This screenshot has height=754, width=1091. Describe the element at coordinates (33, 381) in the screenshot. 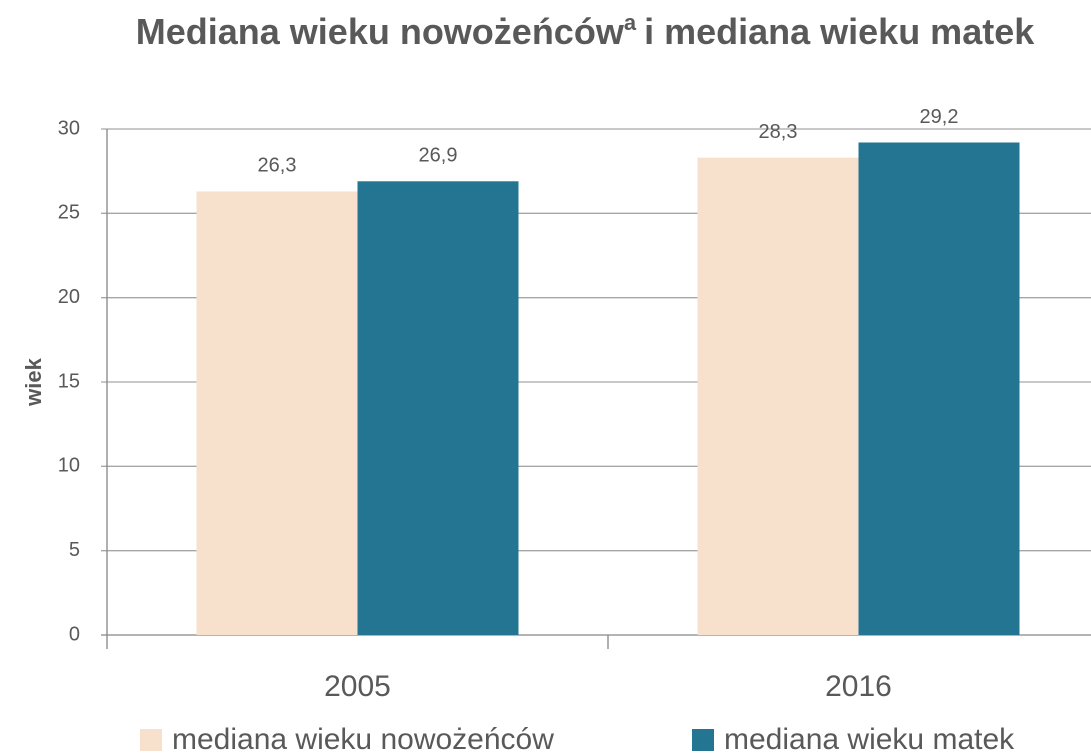

I see `y-axis-label: wiek` at that location.